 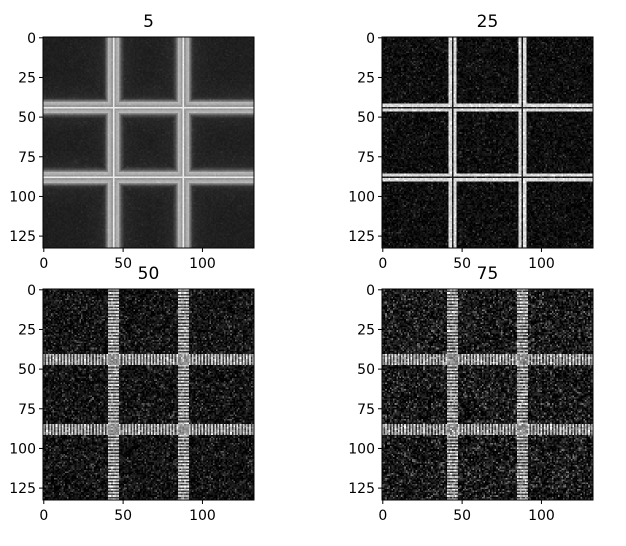 I want to click on subplot-title: 5, so click(x=148, y=22).